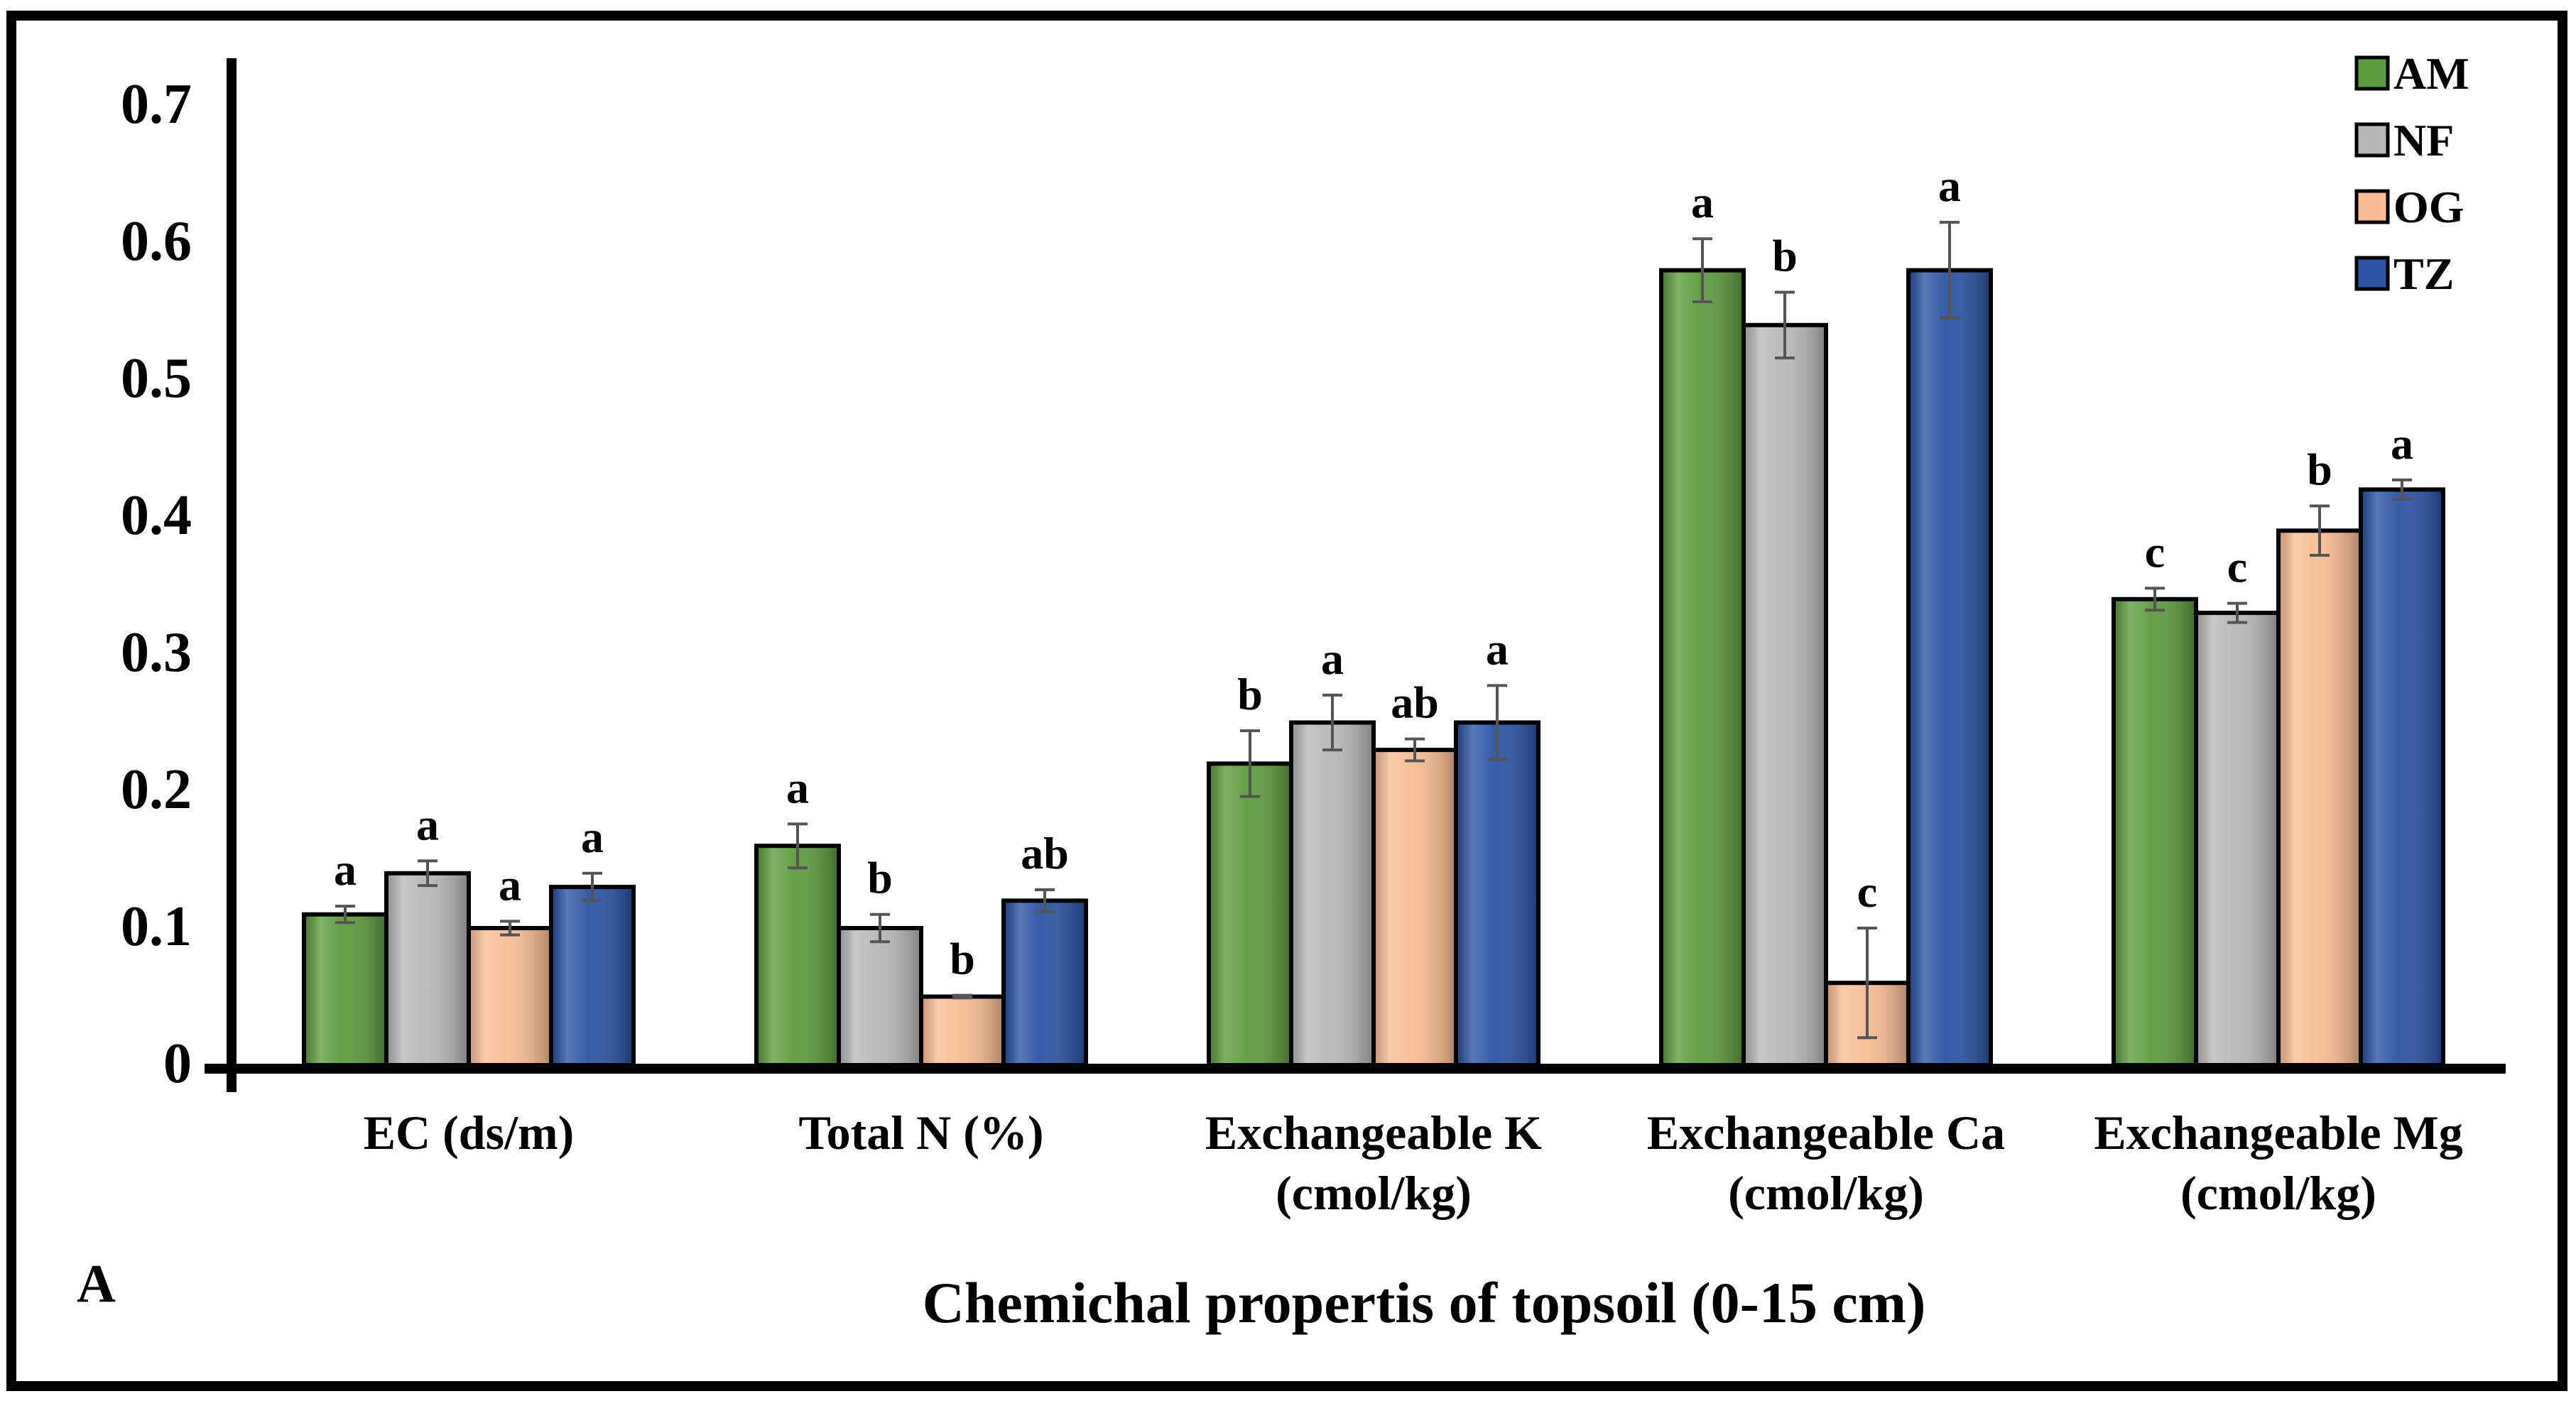 The height and width of the screenshot is (1401, 2576). What do you see at coordinates (97, 1284) in the screenshot?
I see `panel-label: A` at bounding box center [97, 1284].